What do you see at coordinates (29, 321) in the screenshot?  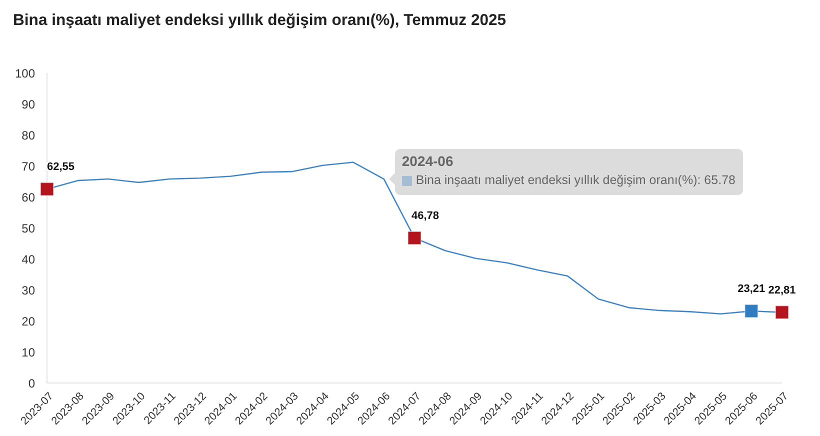 I see `y-tick-label: 20` at bounding box center [29, 321].